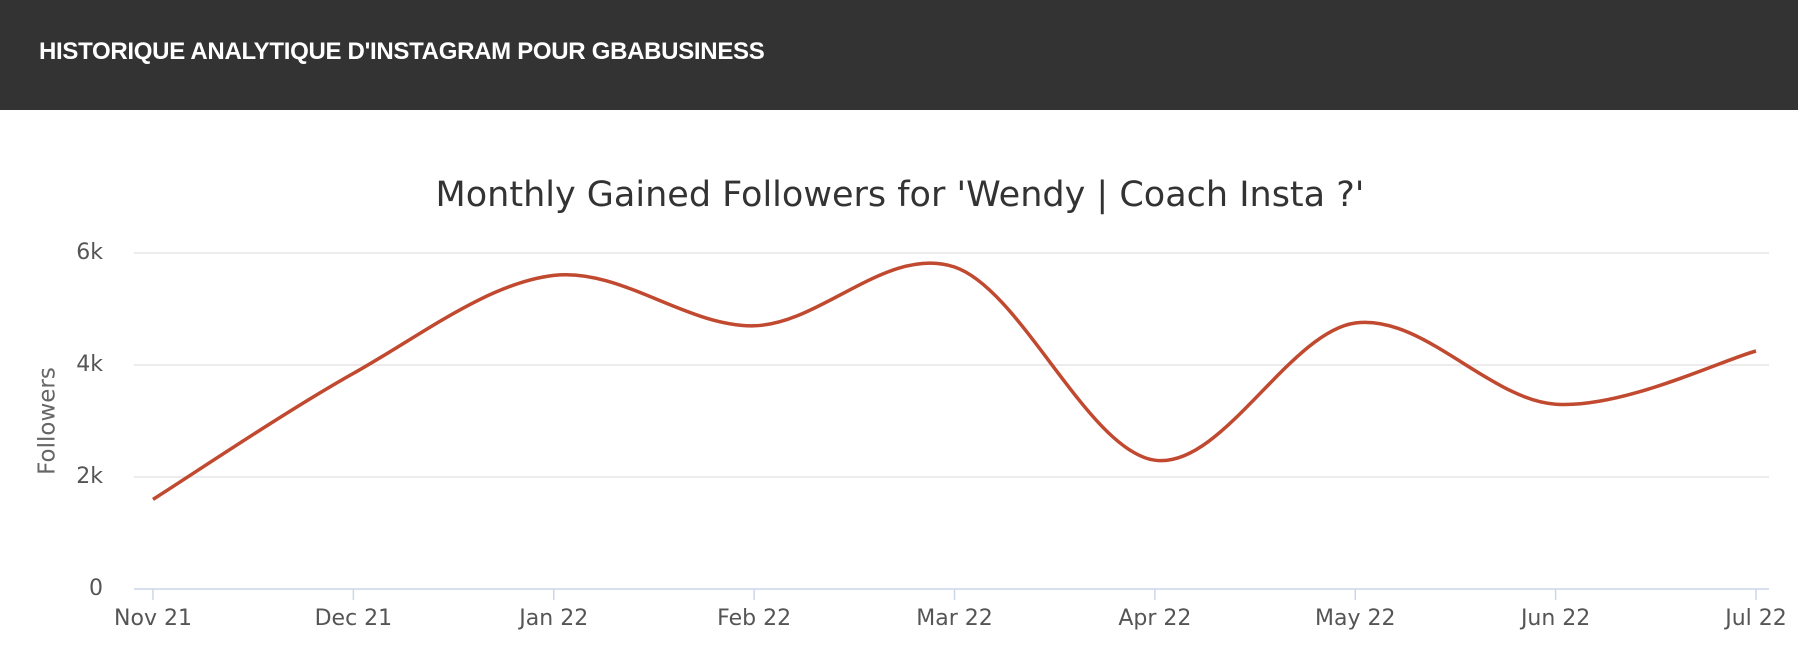 The height and width of the screenshot is (670, 1800). I want to click on x-tick-label: Jan 22, so click(552, 618).